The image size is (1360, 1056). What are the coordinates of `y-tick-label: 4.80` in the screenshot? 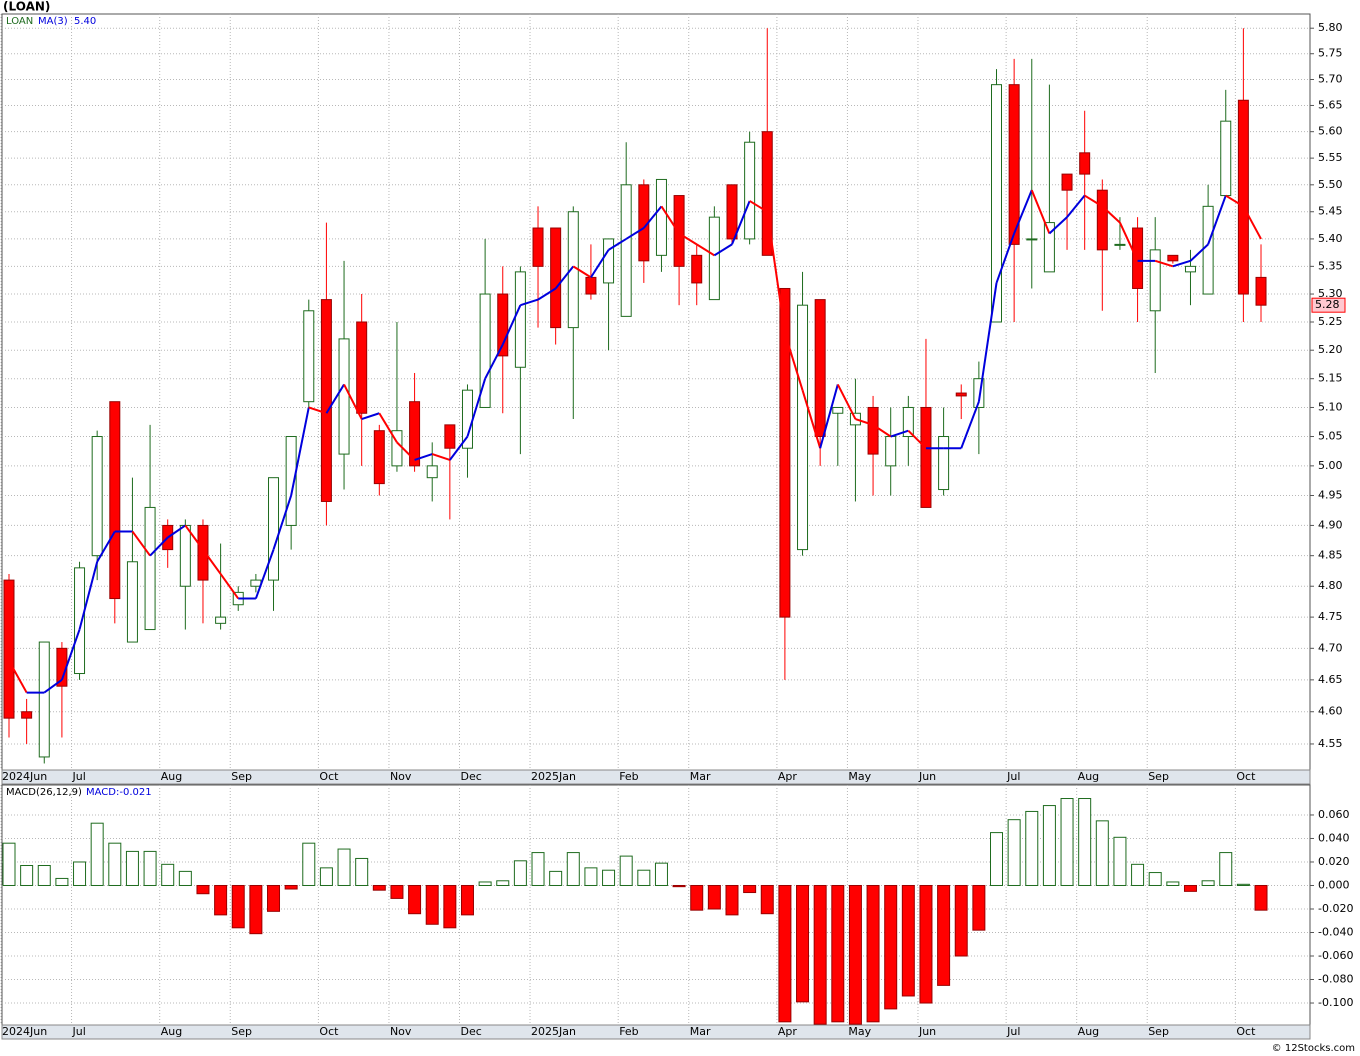 It's located at (1330, 585).